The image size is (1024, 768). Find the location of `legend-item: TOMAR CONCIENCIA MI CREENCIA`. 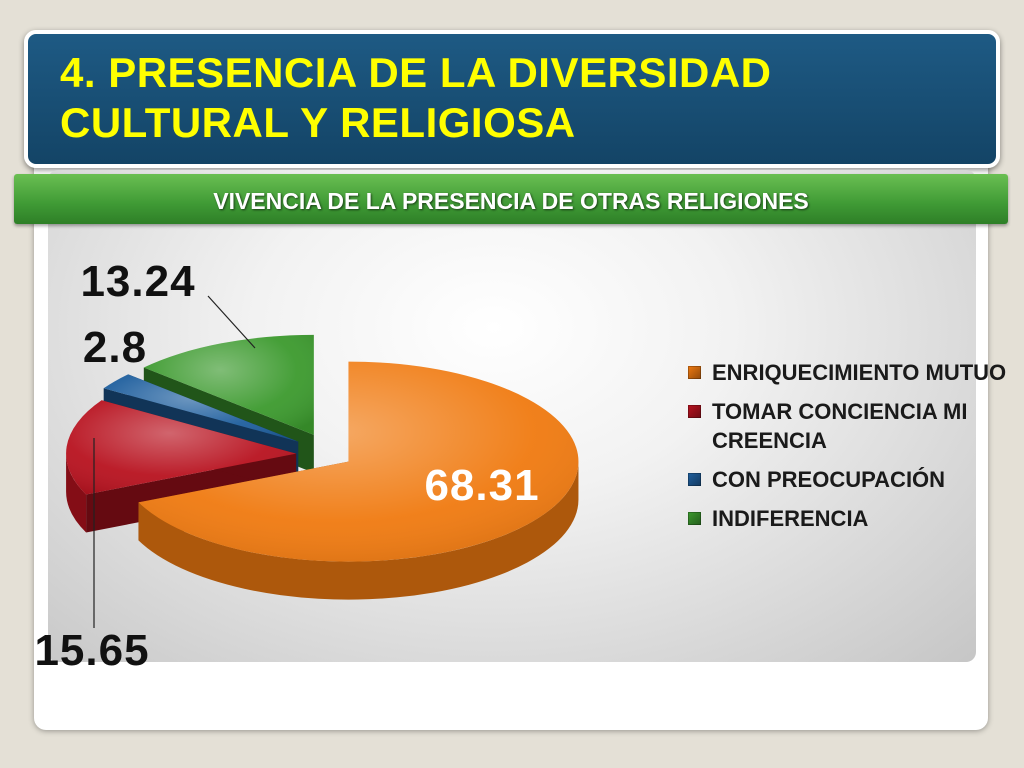

legend-item: TOMAR CONCIENCIA MI CREENCIA is located at coordinates (853, 426).